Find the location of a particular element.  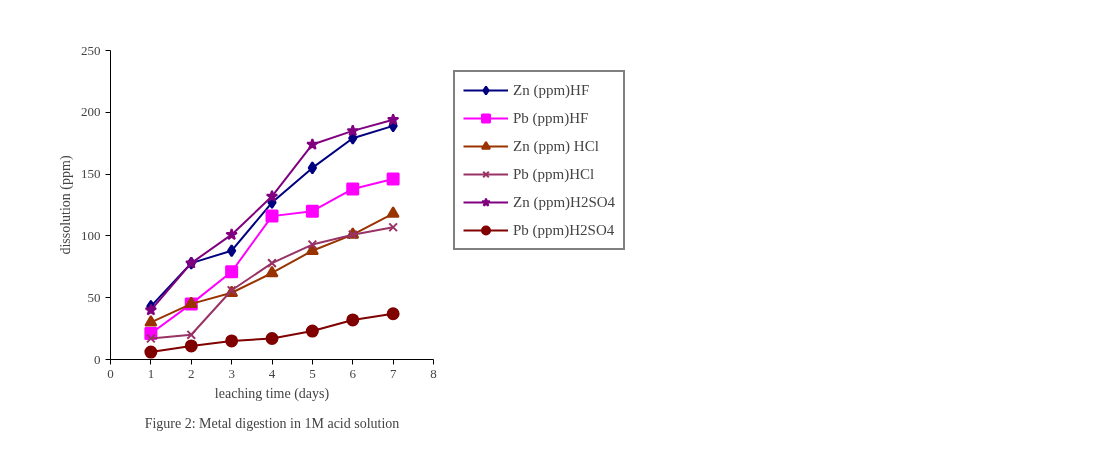

legend-label: Zn (ppm) HCl is located at coordinates (556, 146).